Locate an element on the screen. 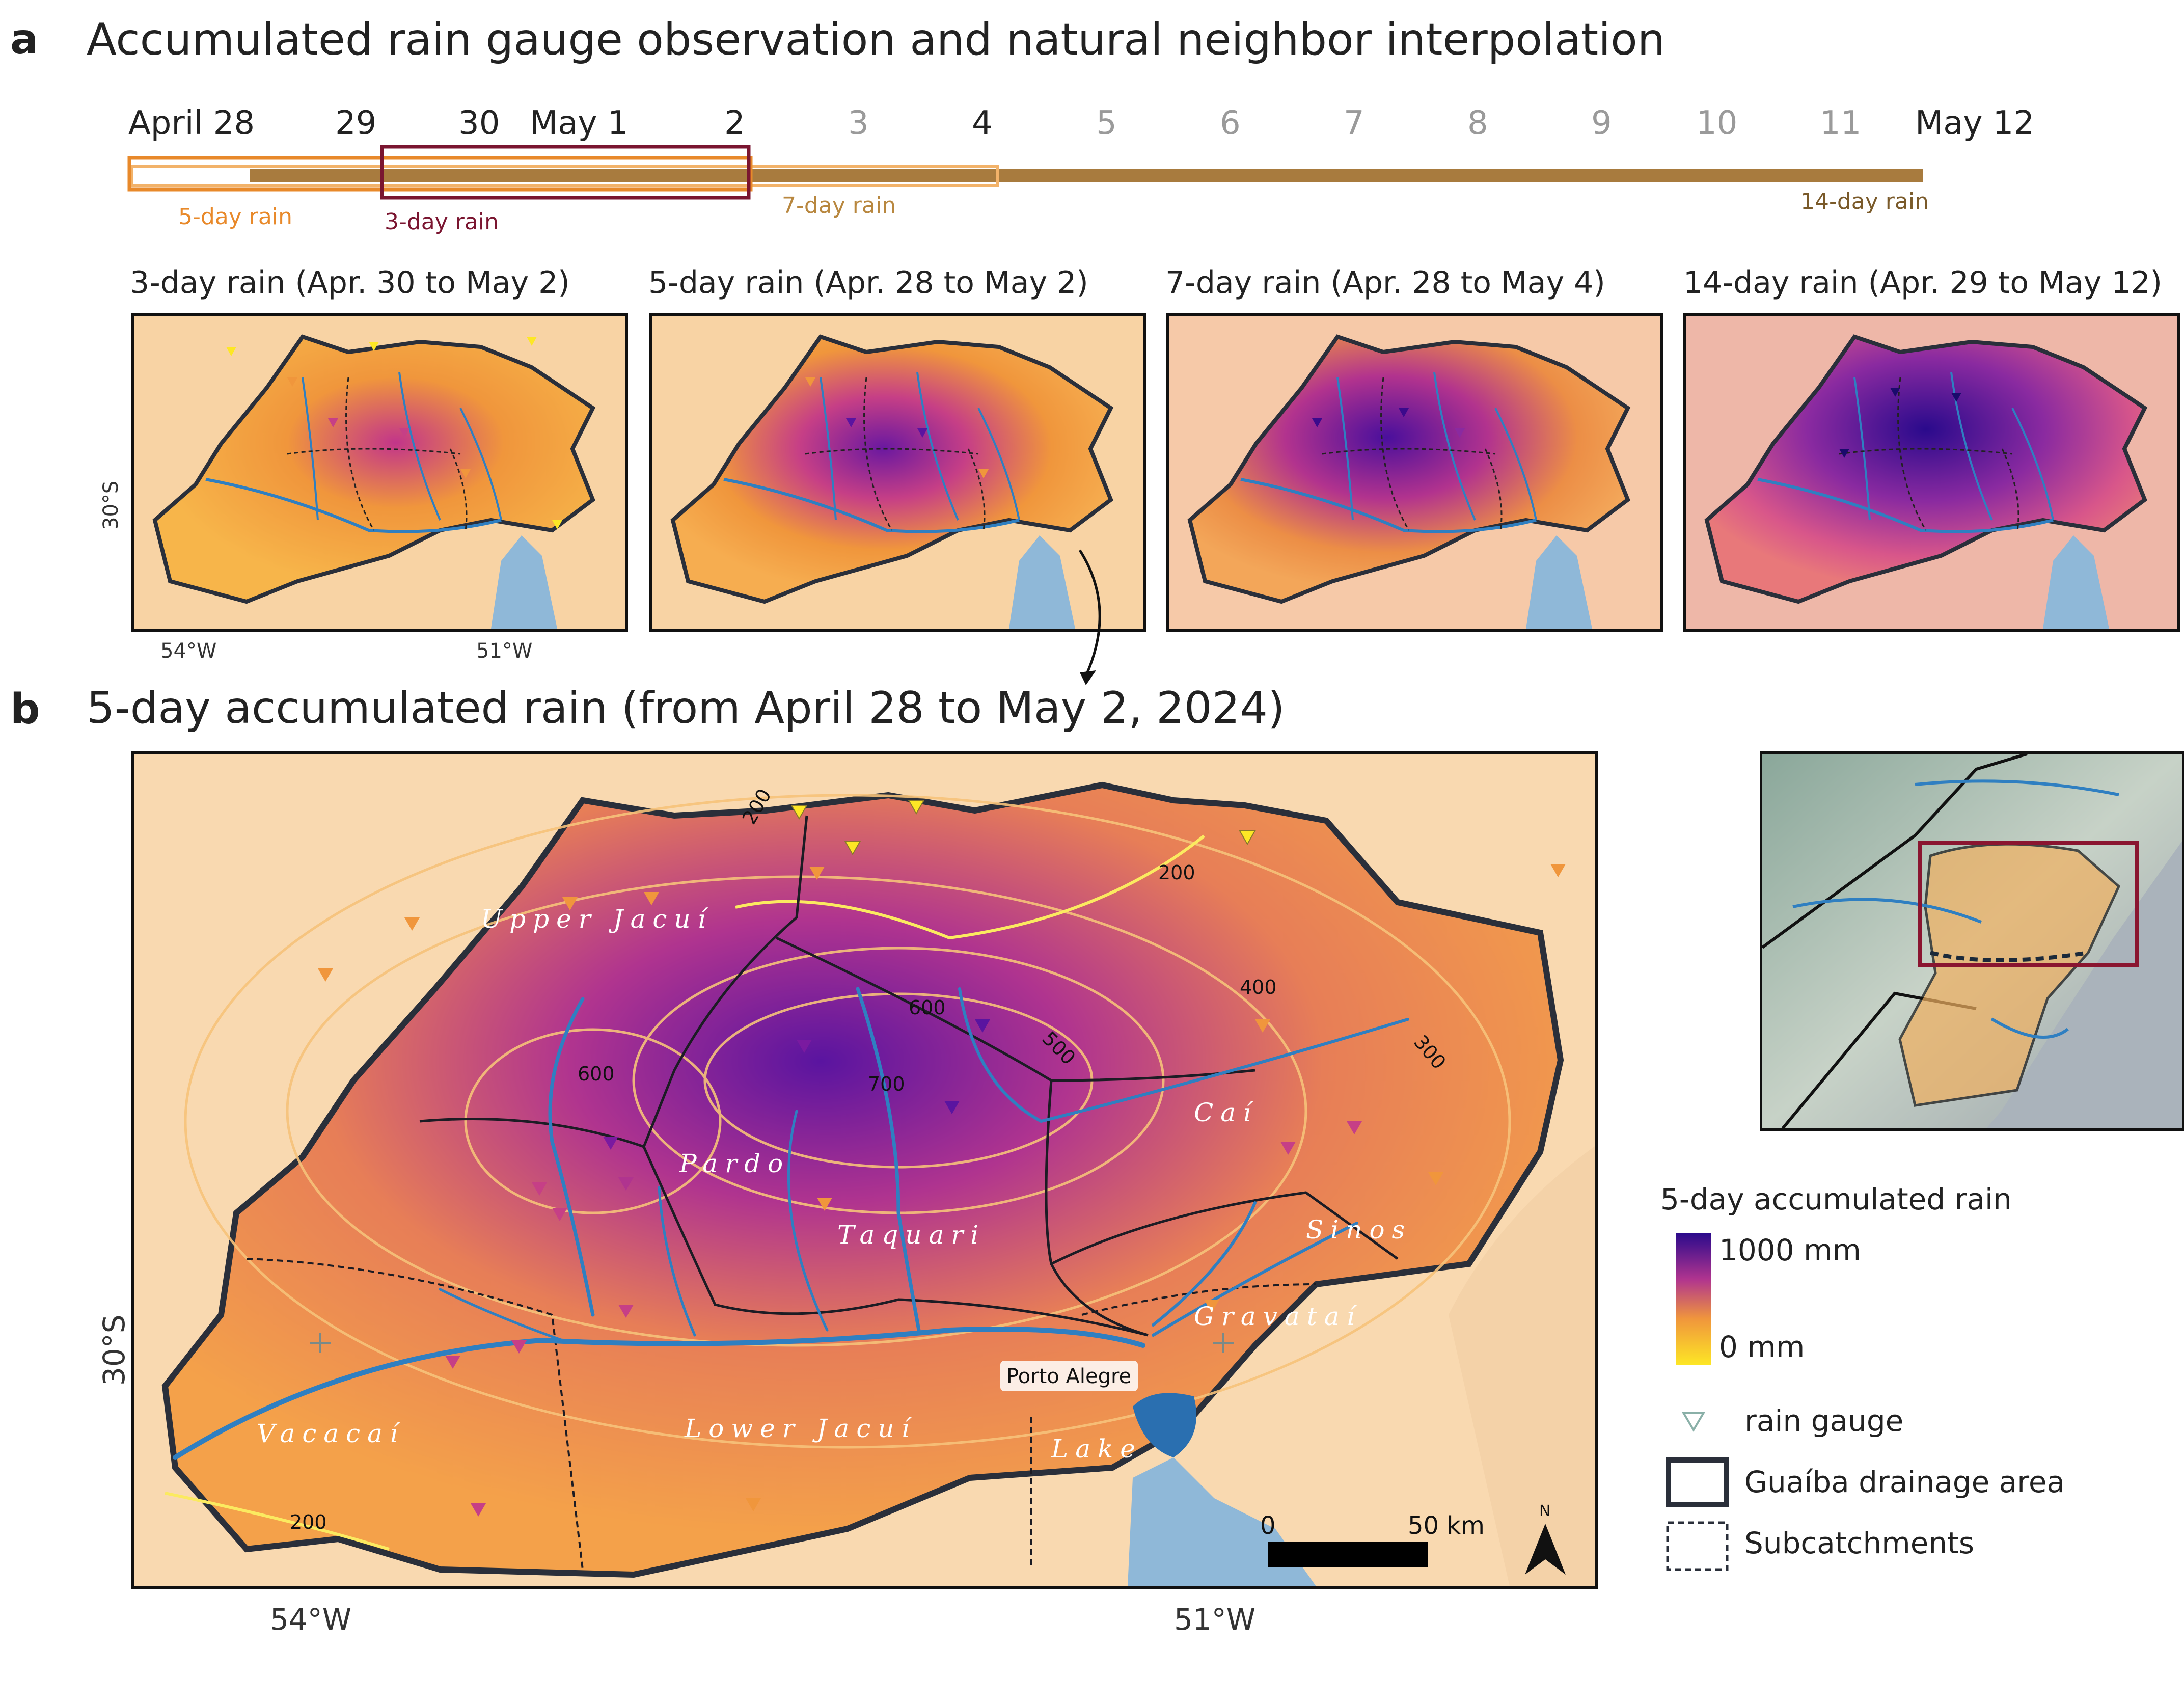 The height and width of the screenshot is (1703, 2184). panel-a-letter: a is located at coordinates (25, 39).